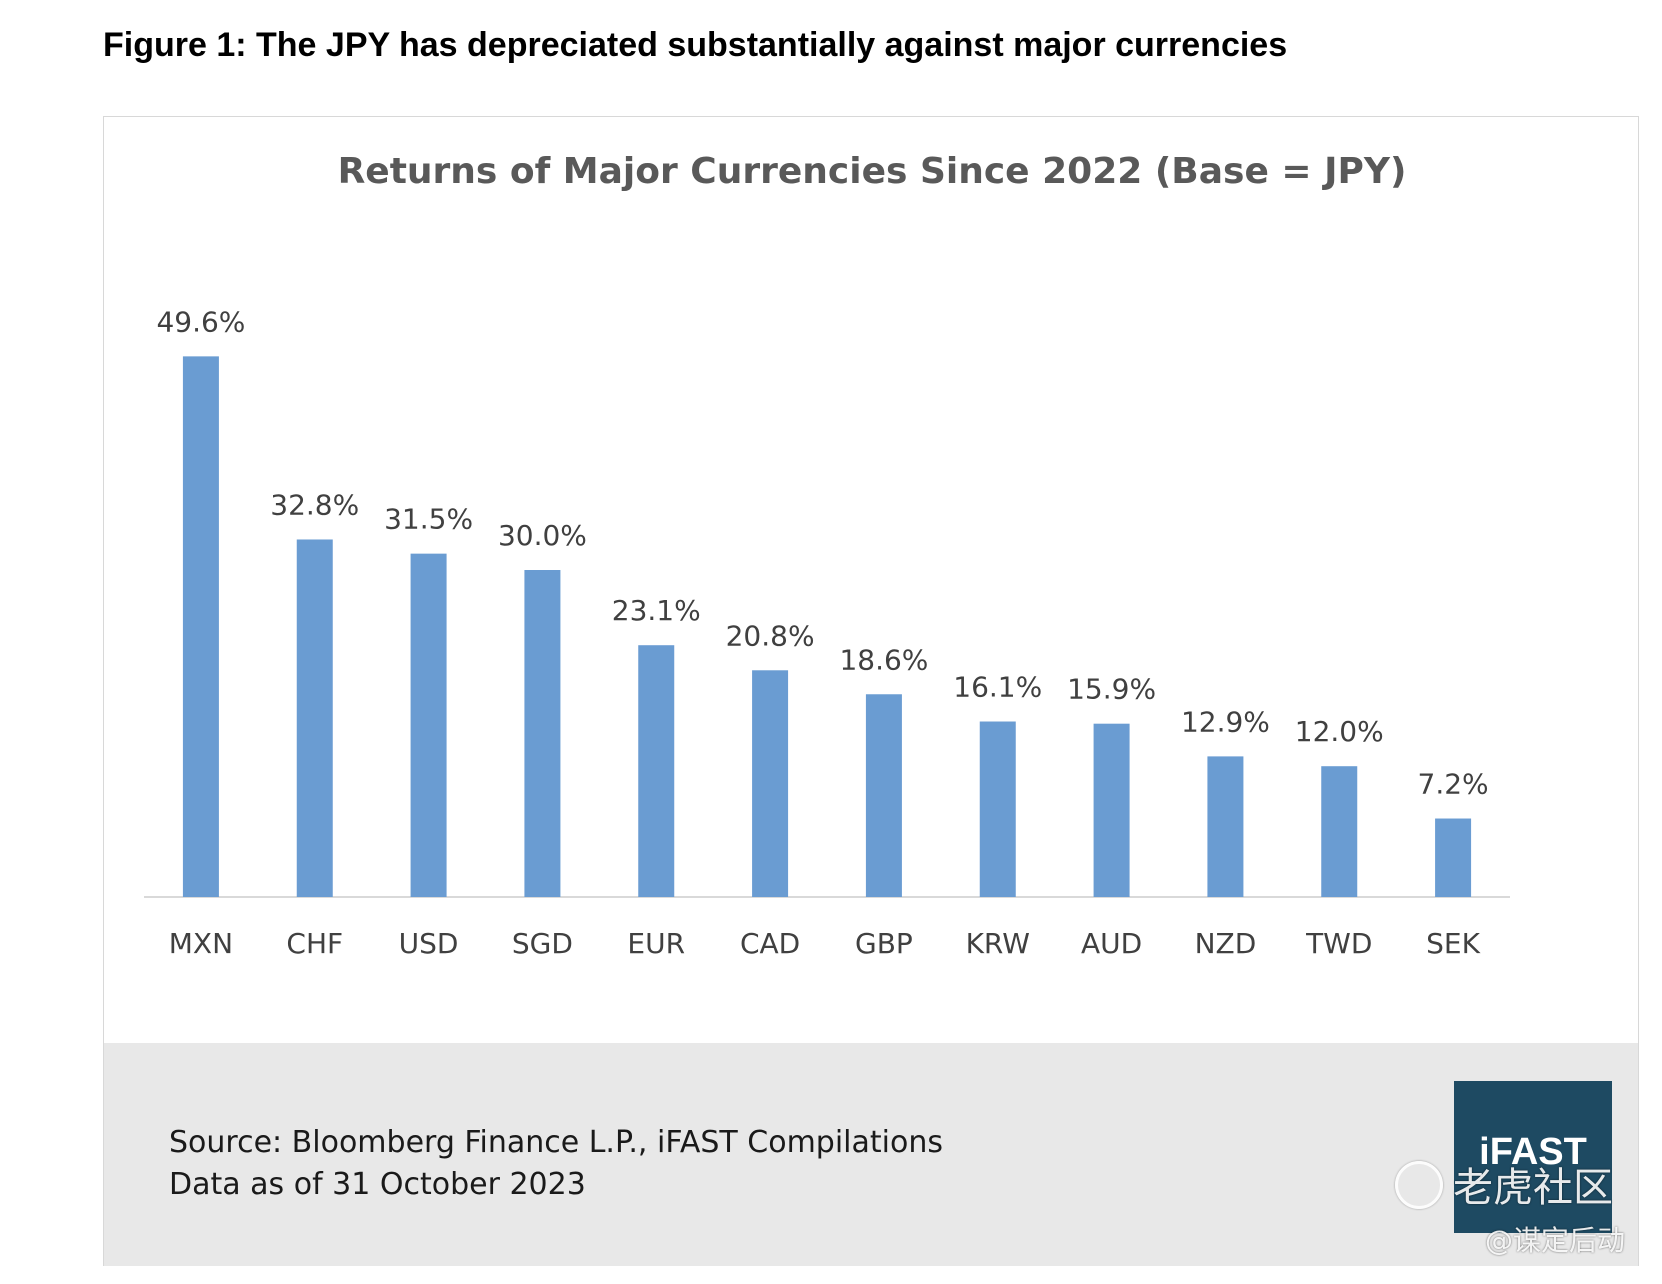  What do you see at coordinates (377, 1184) in the screenshot?
I see `data-date-note: Data as of 31 October 2023` at bounding box center [377, 1184].